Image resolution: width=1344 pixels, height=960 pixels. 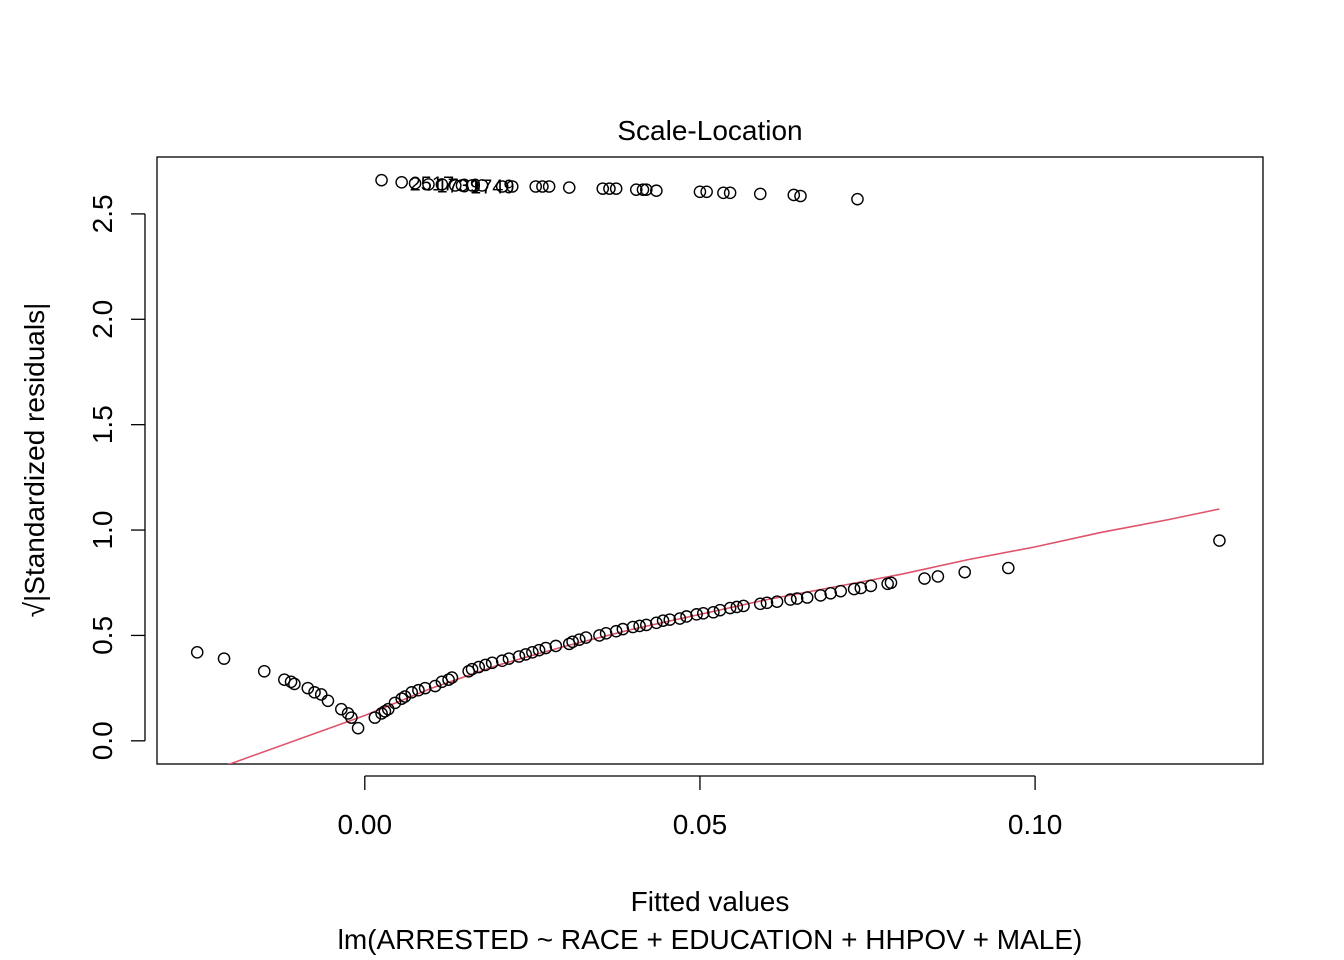 What do you see at coordinates (102, 319) in the screenshot?
I see `y-tick-label: 2.0` at bounding box center [102, 319].